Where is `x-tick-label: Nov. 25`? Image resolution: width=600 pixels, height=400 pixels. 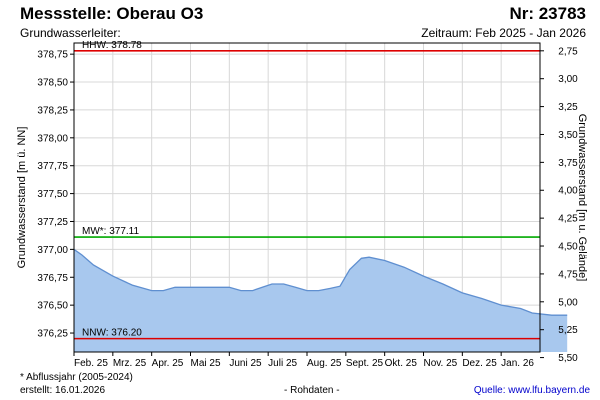
x-tick-label: Nov. 25 is located at coordinates (441, 363).